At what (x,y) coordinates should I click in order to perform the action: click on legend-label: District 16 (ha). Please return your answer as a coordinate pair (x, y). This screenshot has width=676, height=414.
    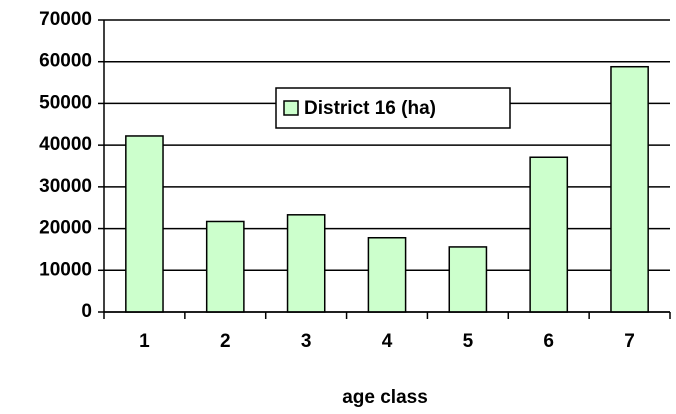
    Looking at the image, I should click on (370, 108).